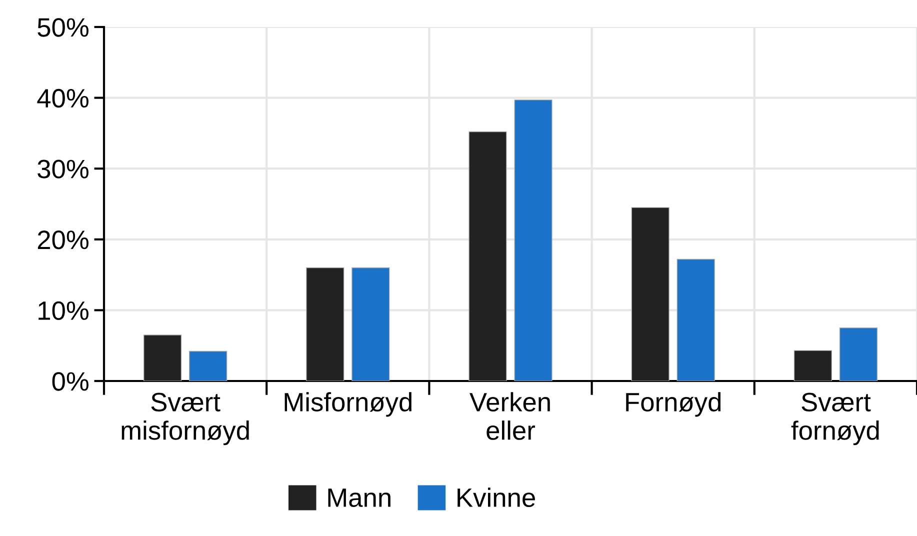 The image size is (917, 536). I want to click on y-tick-label: 10%, so click(63, 310).